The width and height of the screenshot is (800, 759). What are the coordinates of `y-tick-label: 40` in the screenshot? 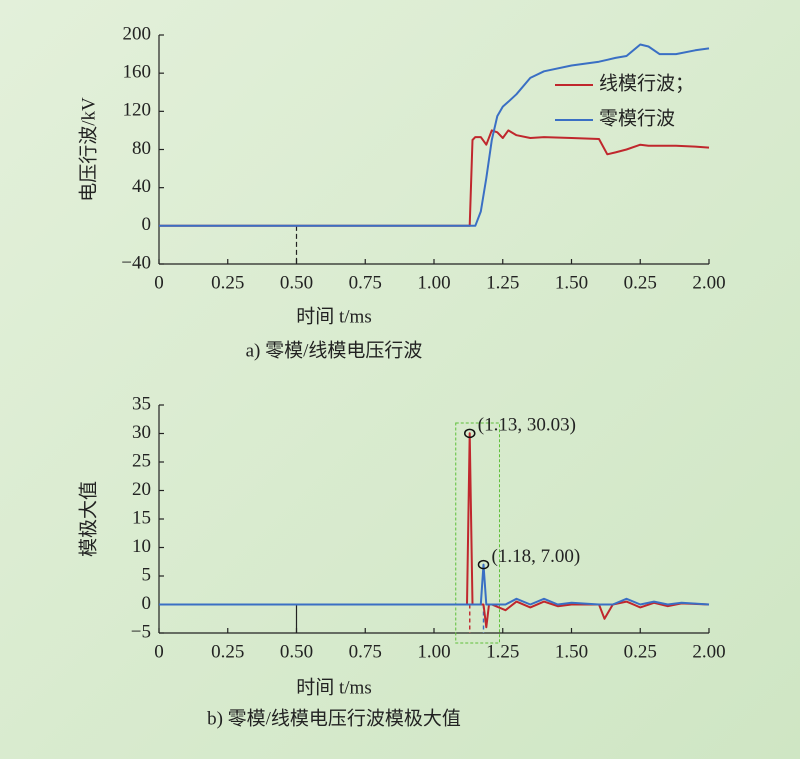 It's located at (141, 186).